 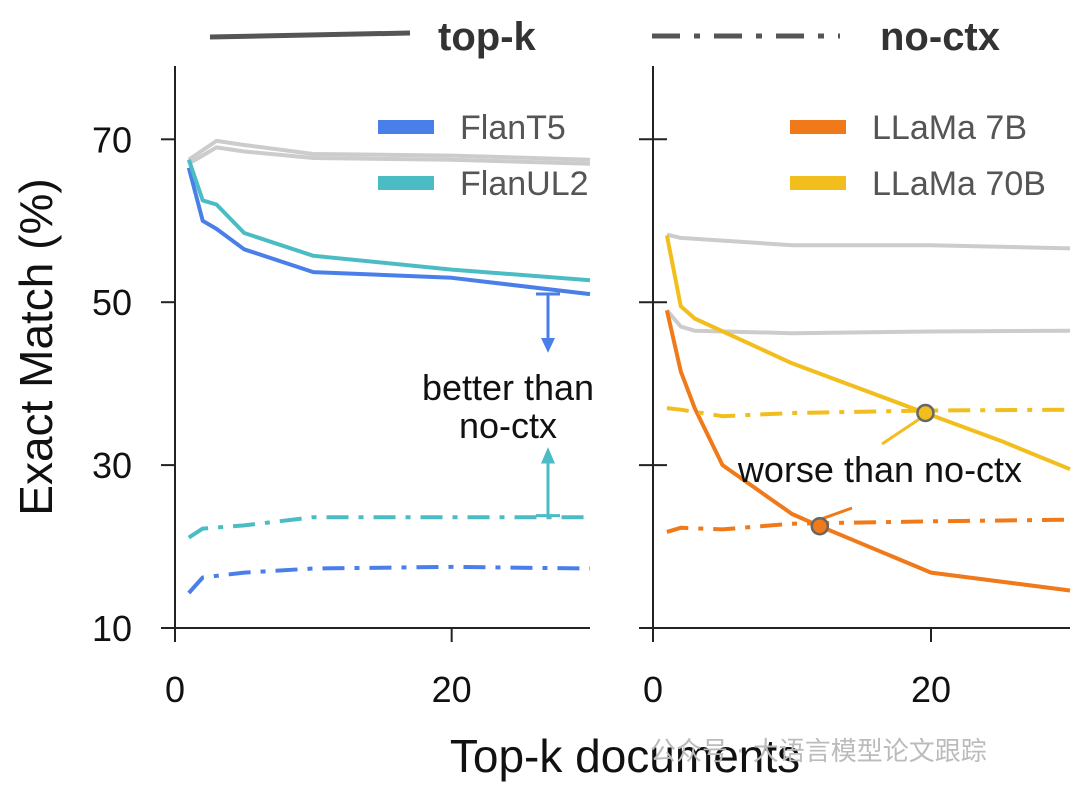 What do you see at coordinates (487, 37) in the screenshot?
I see `legend-style-topk: top-k` at bounding box center [487, 37].